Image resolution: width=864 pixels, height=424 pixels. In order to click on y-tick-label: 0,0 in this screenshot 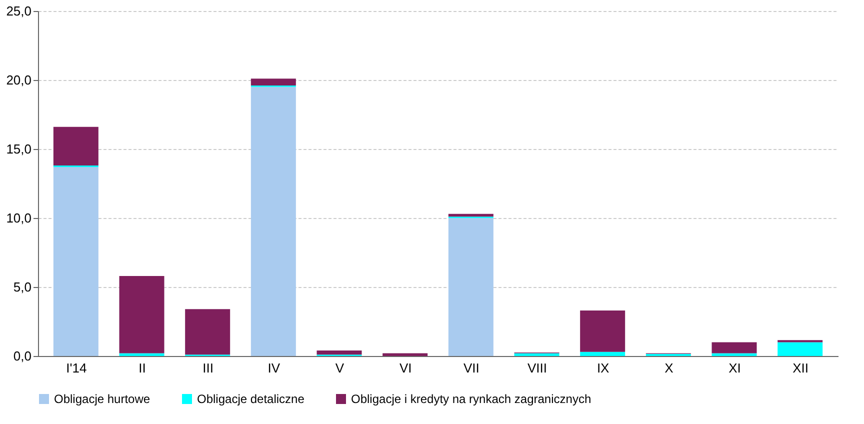, I will do `click(22, 356)`.